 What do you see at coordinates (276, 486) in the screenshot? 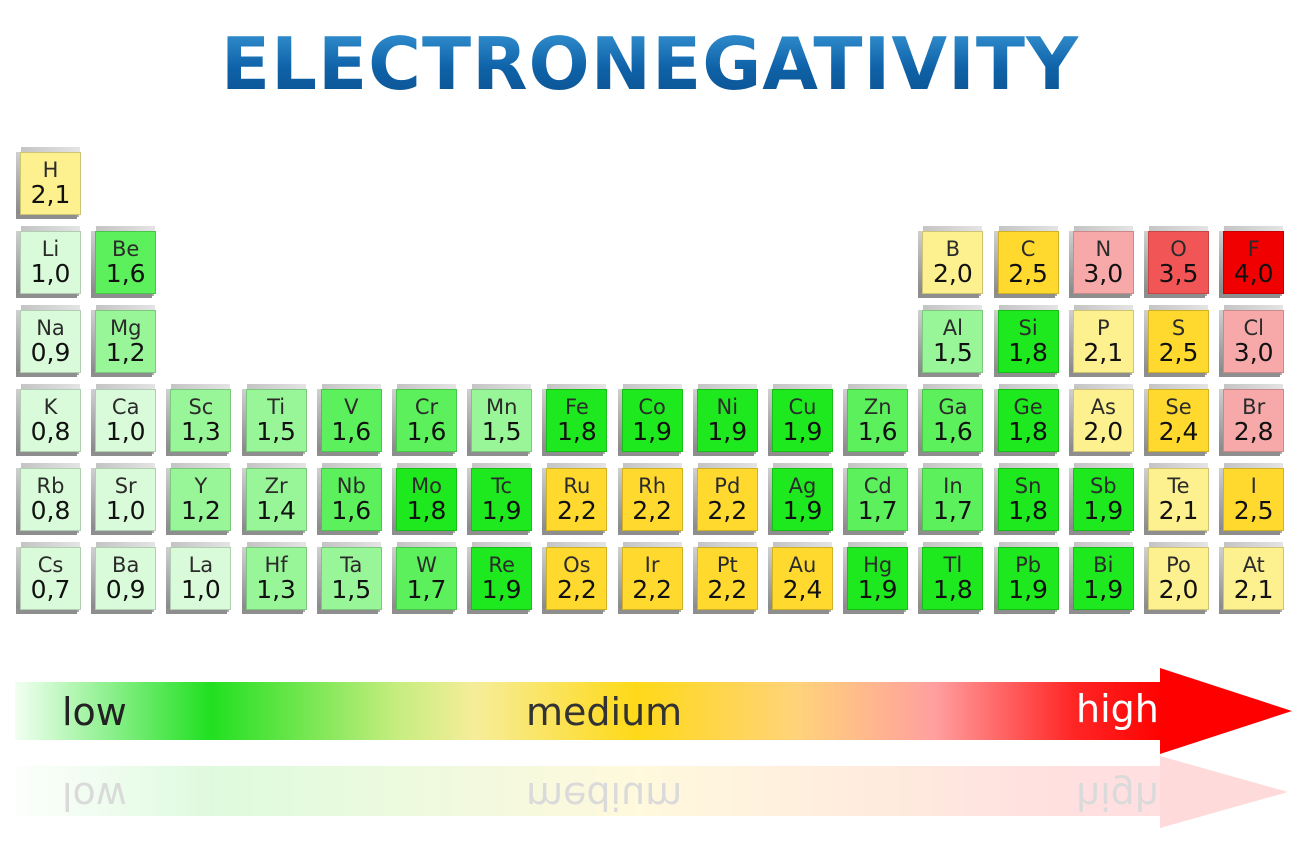
I see `element-symbol: Zr` at bounding box center [276, 486].